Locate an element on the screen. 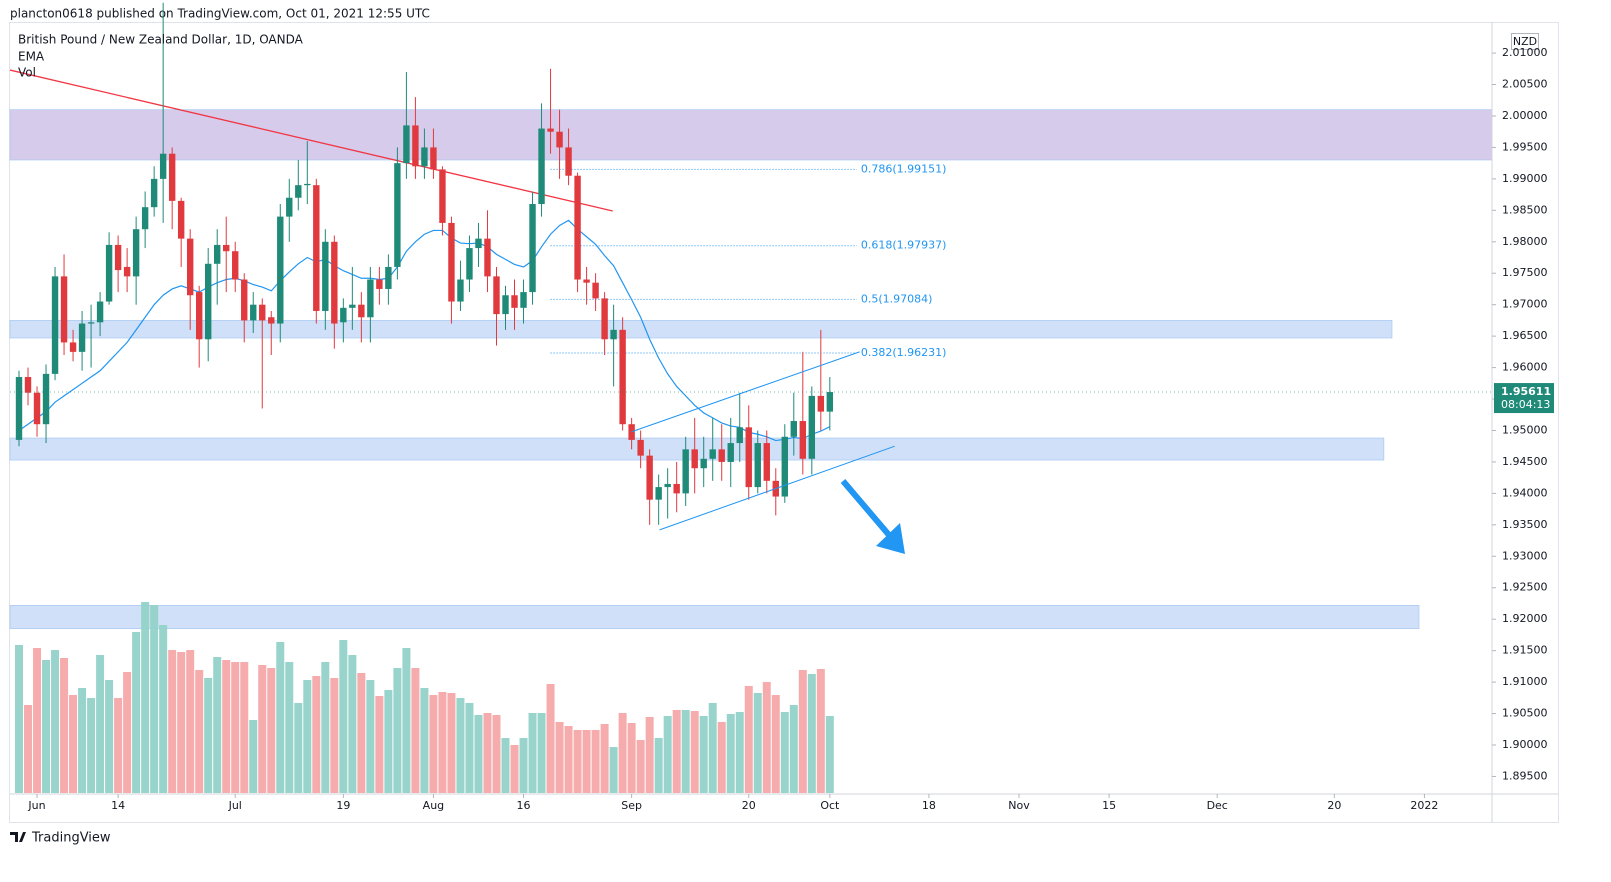 This screenshot has width=1611, height=882. y-tick-label: 1.99500 is located at coordinates (1525, 146).